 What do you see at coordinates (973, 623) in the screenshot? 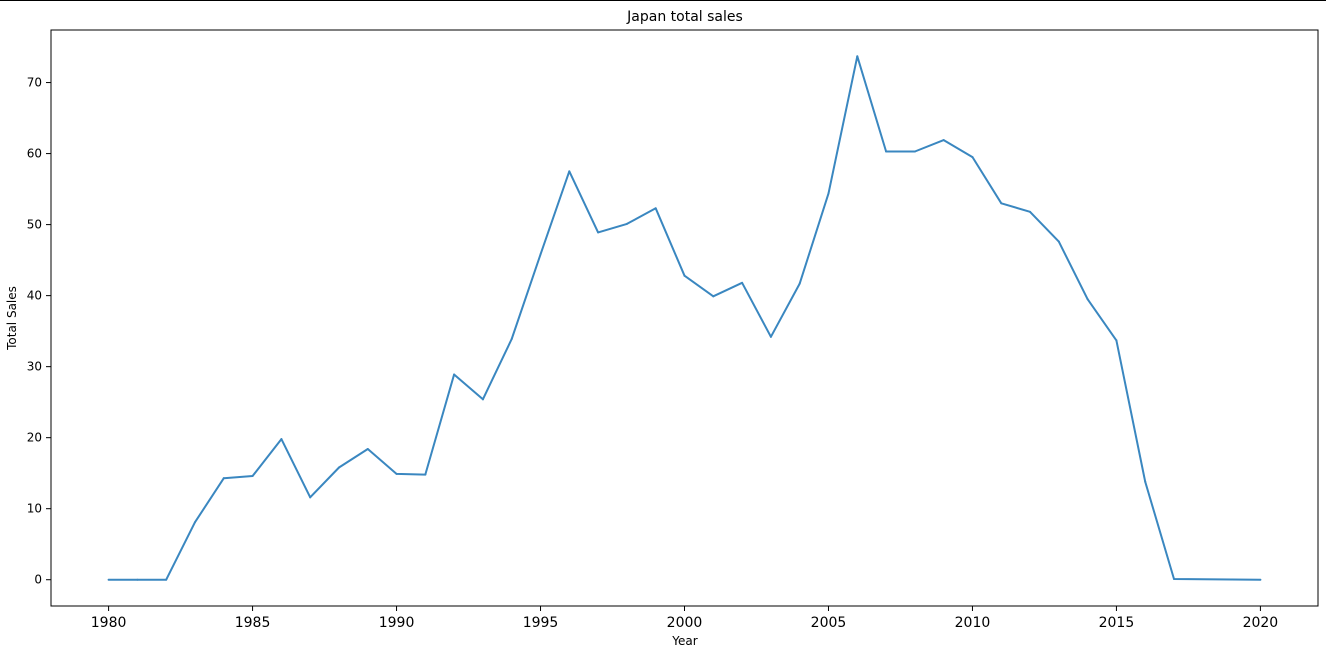
I see `x-tick-label: 2010` at bounding box center [973, 623].